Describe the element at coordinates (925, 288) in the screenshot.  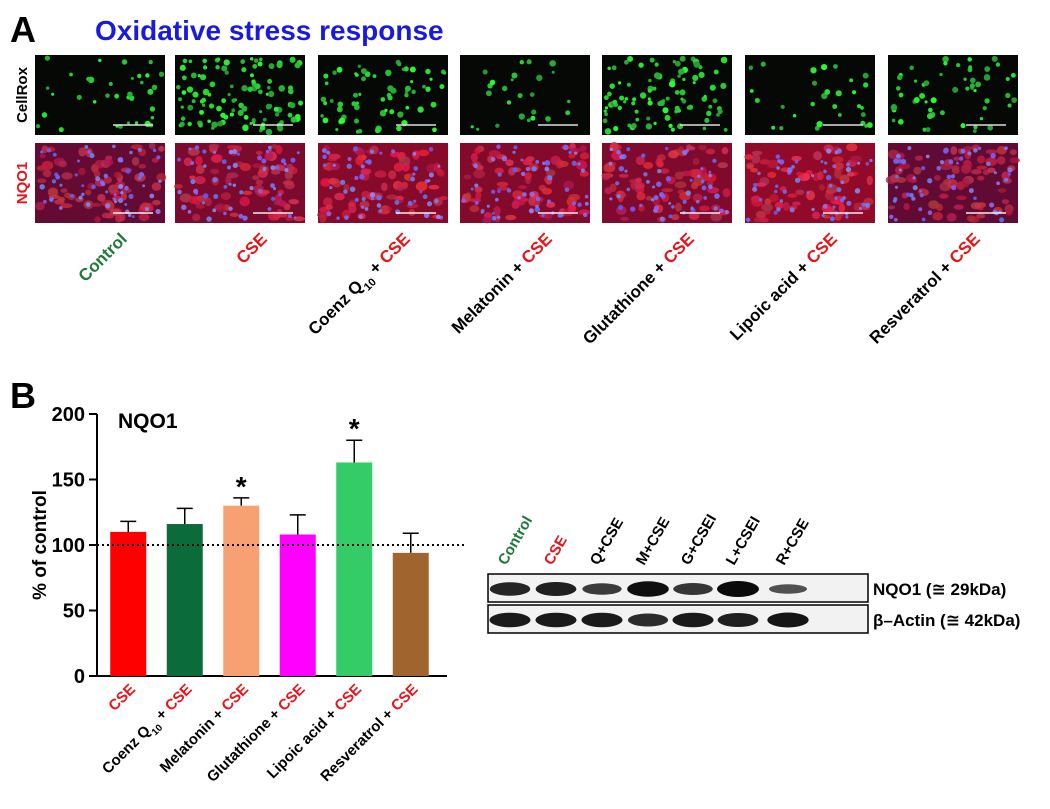
I see `column-label: Resveratrol + CSE` at that location.